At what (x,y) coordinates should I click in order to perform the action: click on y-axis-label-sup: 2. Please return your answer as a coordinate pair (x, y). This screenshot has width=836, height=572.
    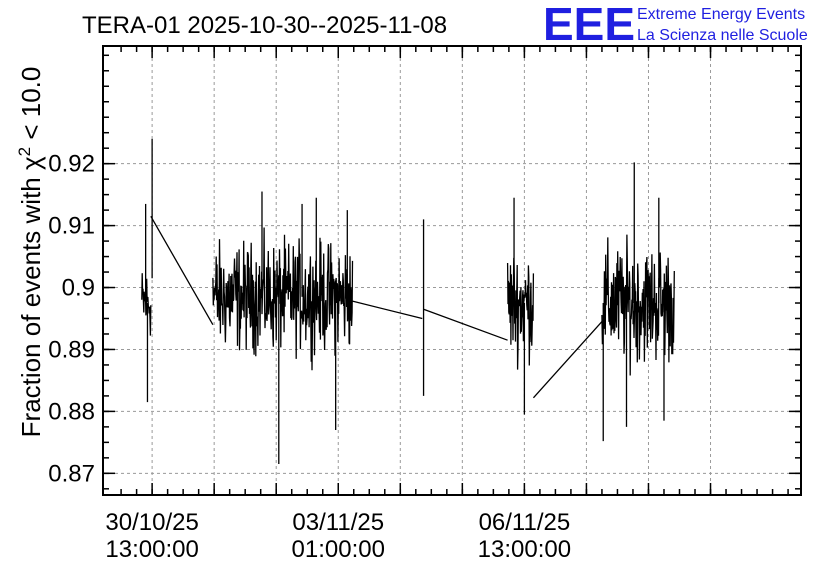
    Looking at the image, I should click on (24, 151).